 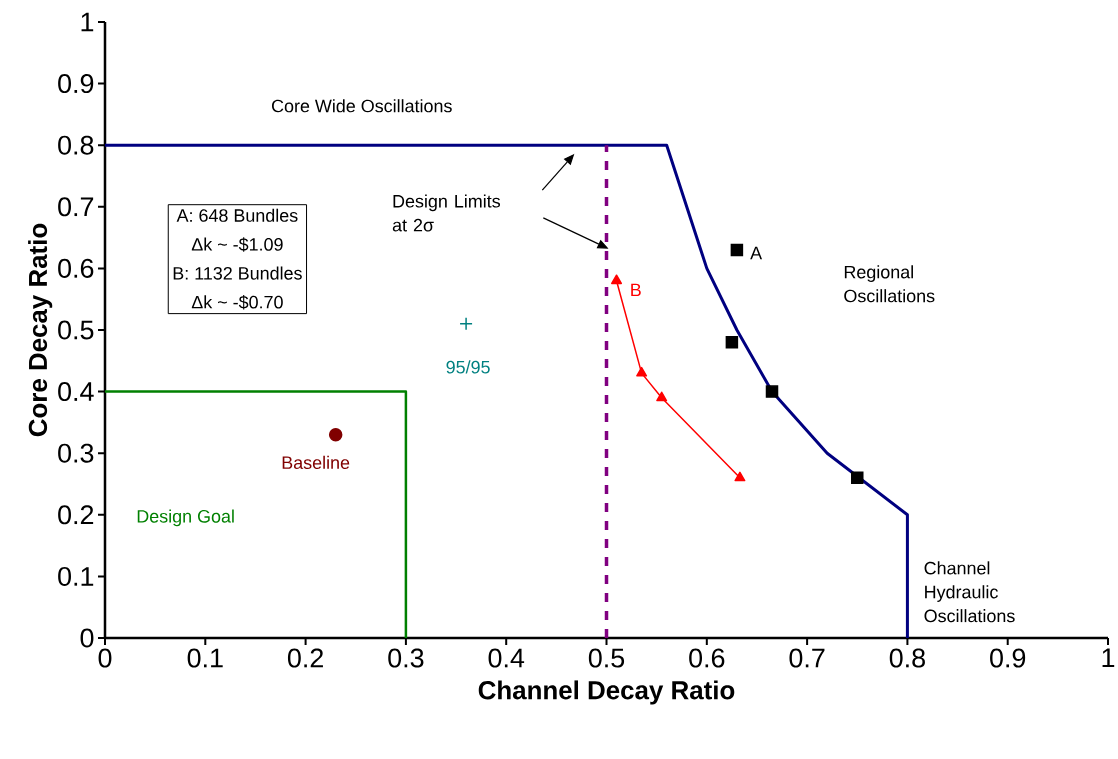 What do you see at coordinates (237, 273) in the screenshot?
I see `annotation: B: 1132 Bundles` at bounding box center [237, 273].